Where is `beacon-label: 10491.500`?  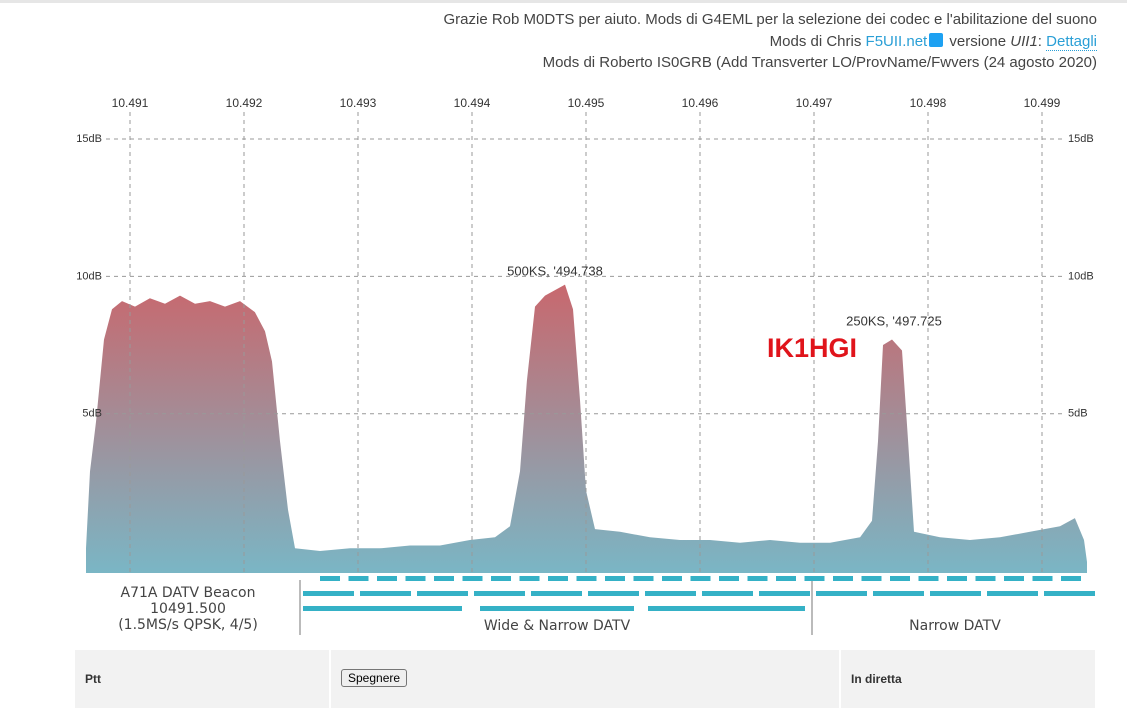
beacon-label: 10491.500 is located at coordinates (188, 609).